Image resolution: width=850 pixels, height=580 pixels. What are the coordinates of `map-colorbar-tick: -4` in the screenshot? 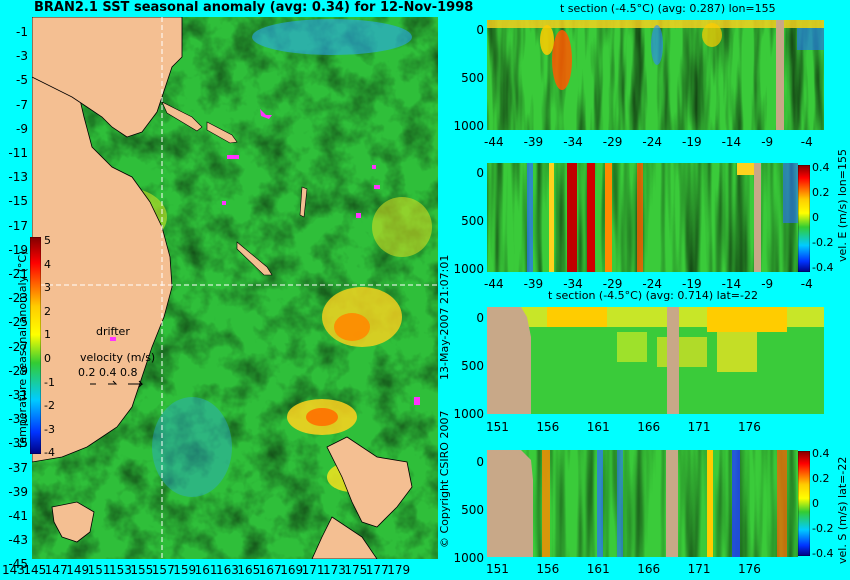 It's located at (49, 453).